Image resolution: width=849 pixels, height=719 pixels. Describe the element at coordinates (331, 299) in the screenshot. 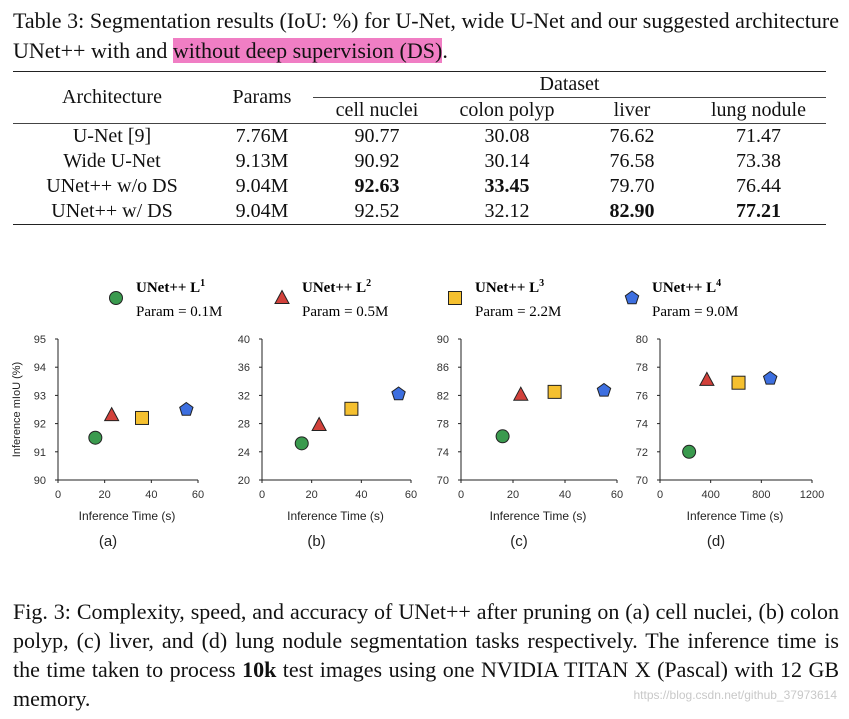

I see `legend-item: UNet++ L2 Param = 0.5M` at that location.